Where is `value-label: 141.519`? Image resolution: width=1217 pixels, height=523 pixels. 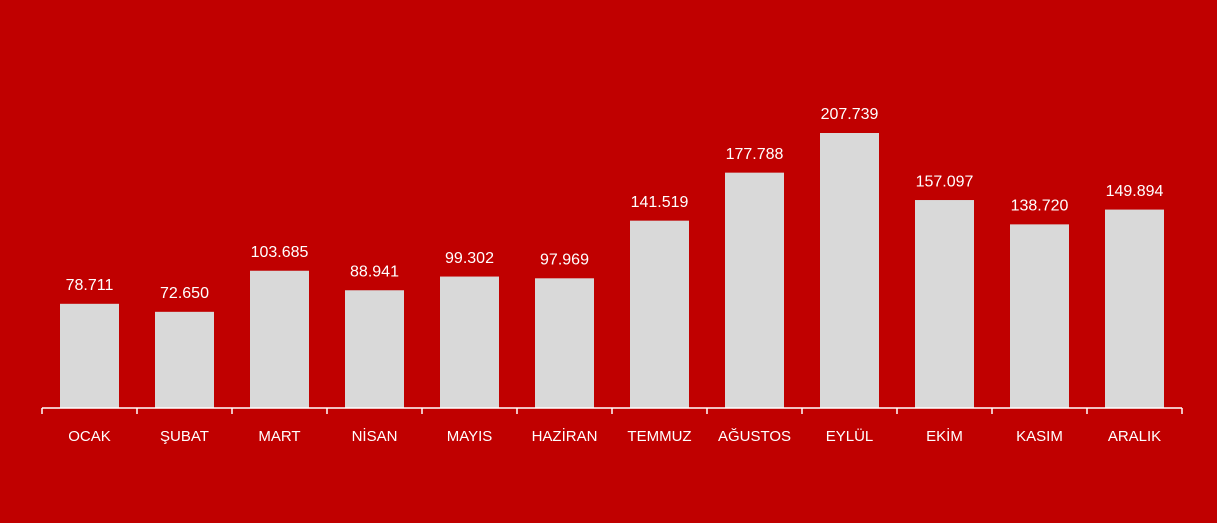
value-label: 141.519 is located at coordinates (660, 202).